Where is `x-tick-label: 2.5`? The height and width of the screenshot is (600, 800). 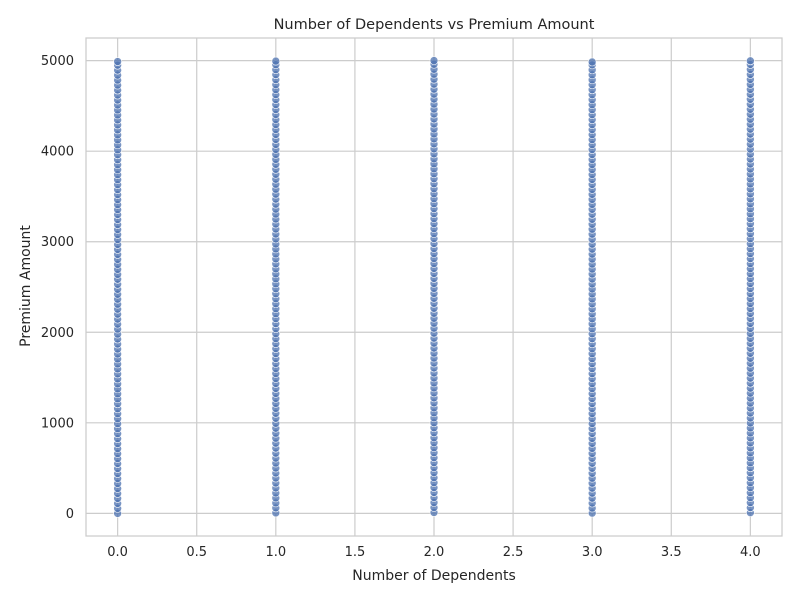 x-tick-label: 2.5 is located at coordinates (513, 552).